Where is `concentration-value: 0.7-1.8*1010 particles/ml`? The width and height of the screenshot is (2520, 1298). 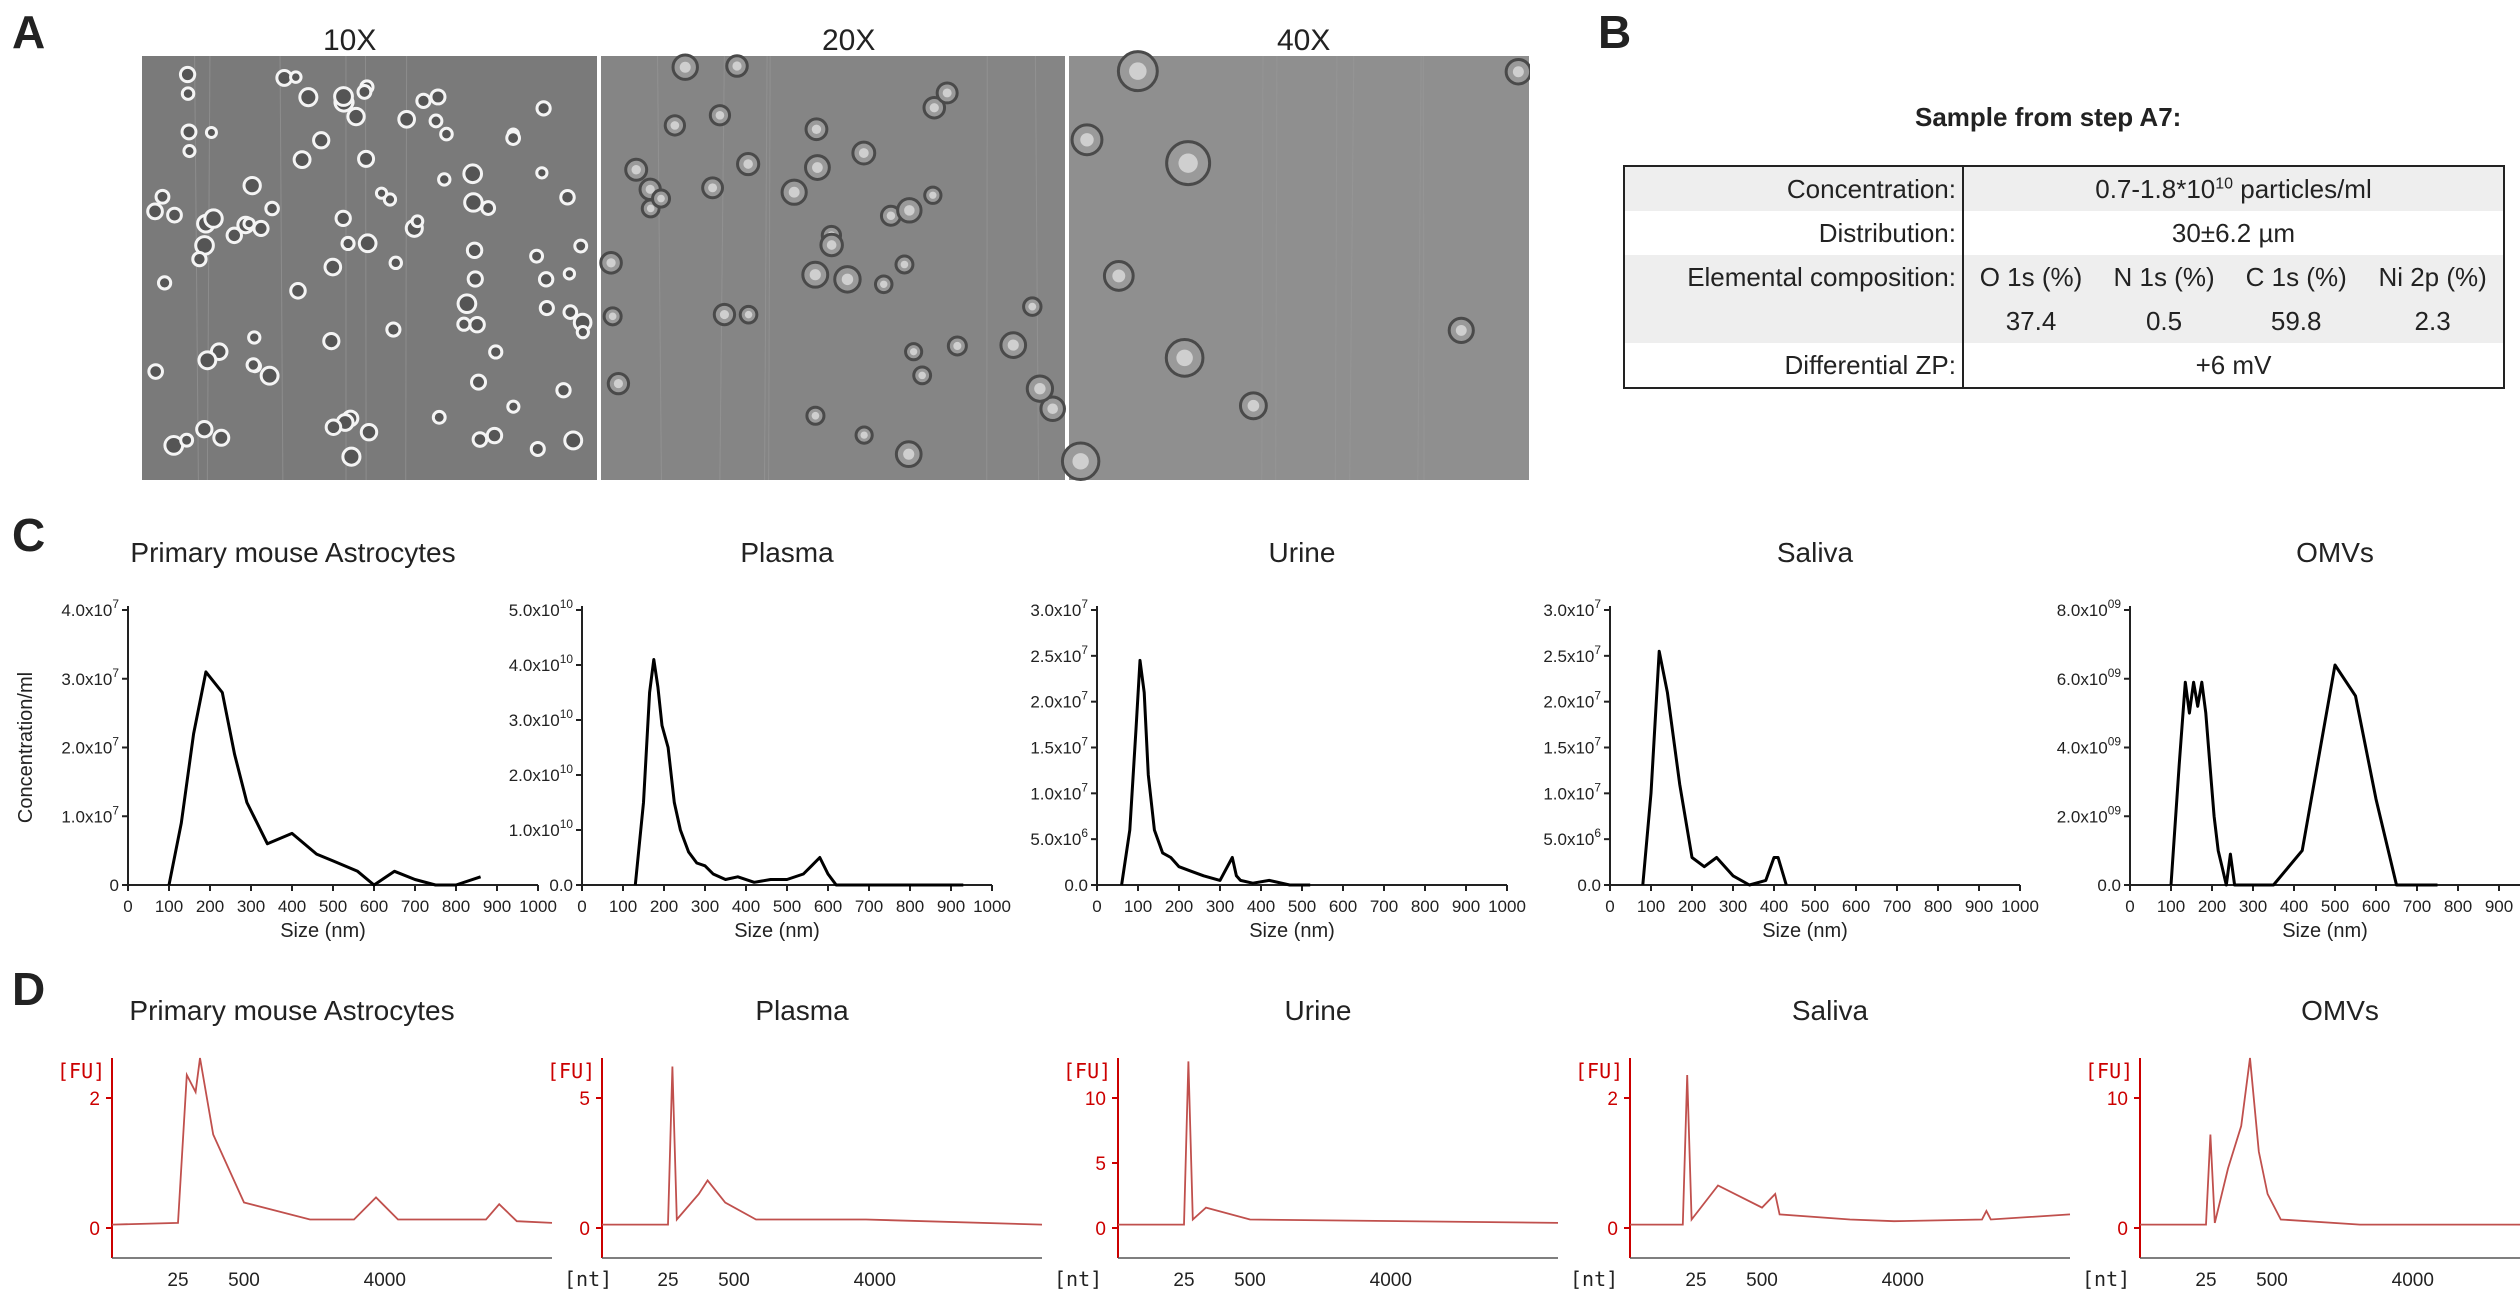
concentration-value: 0.7-1.8*1010 particles/ml is located at coordinates (2233, 188).